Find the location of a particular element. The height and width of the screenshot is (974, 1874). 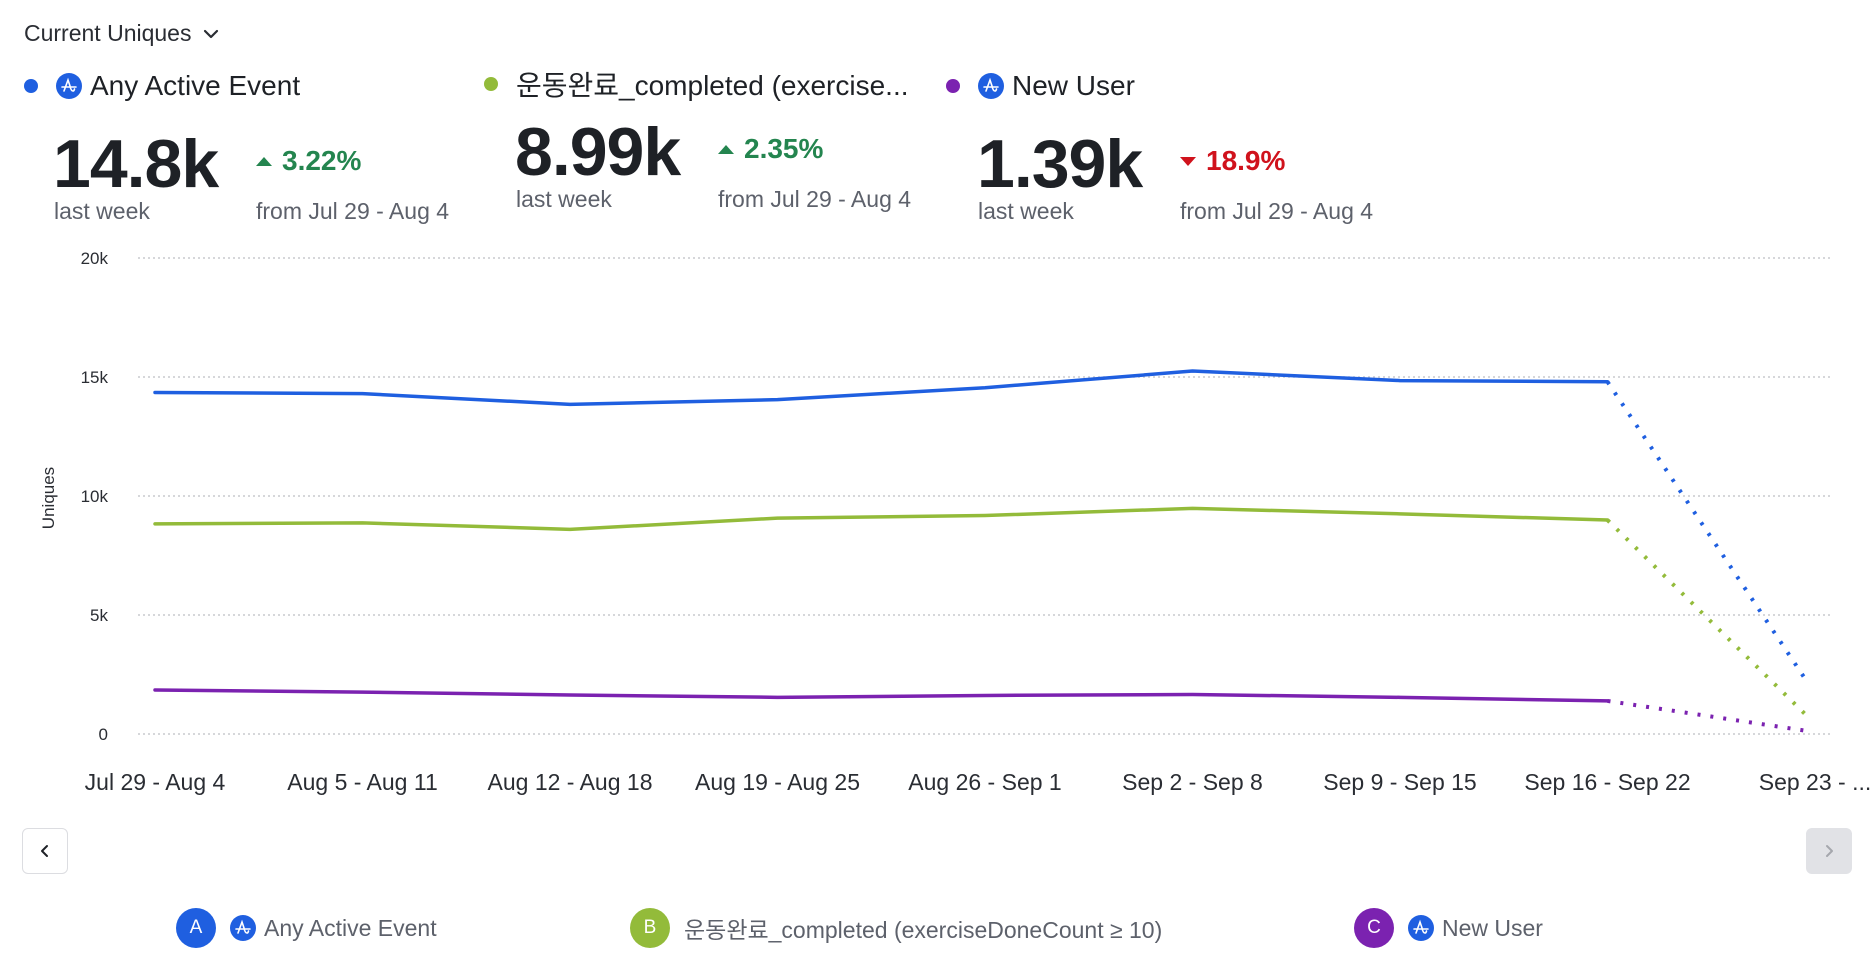

next-page-button is located at coordinates (1829, 851).